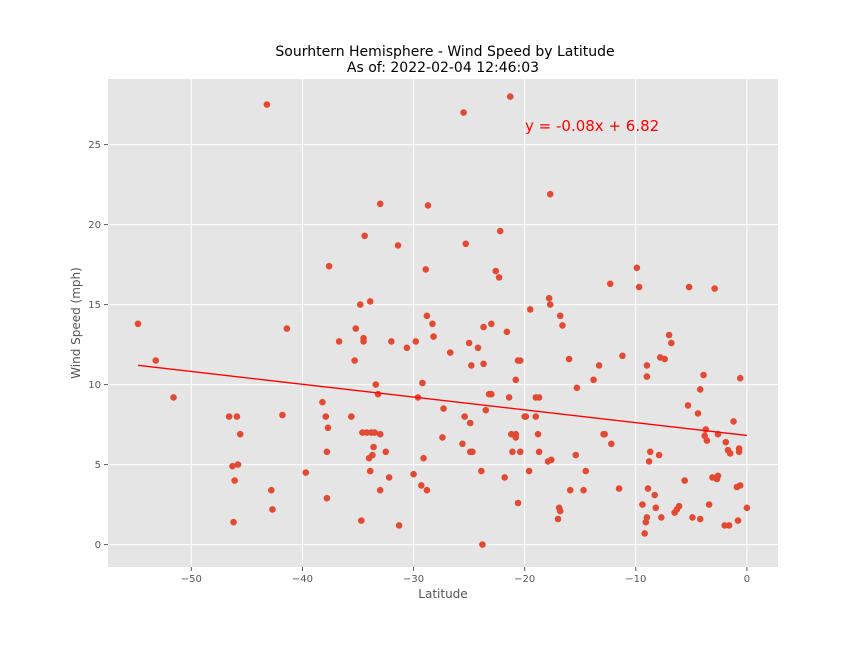 The height and width of the screenshot is (648, 864). I want to click on x-tick-label: −40, so click(302, 579).